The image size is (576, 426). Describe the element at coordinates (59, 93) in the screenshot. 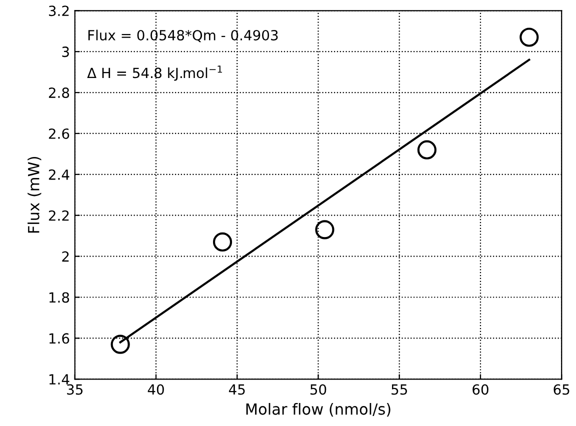

I see `y-tick-label: 2.8` at that location.